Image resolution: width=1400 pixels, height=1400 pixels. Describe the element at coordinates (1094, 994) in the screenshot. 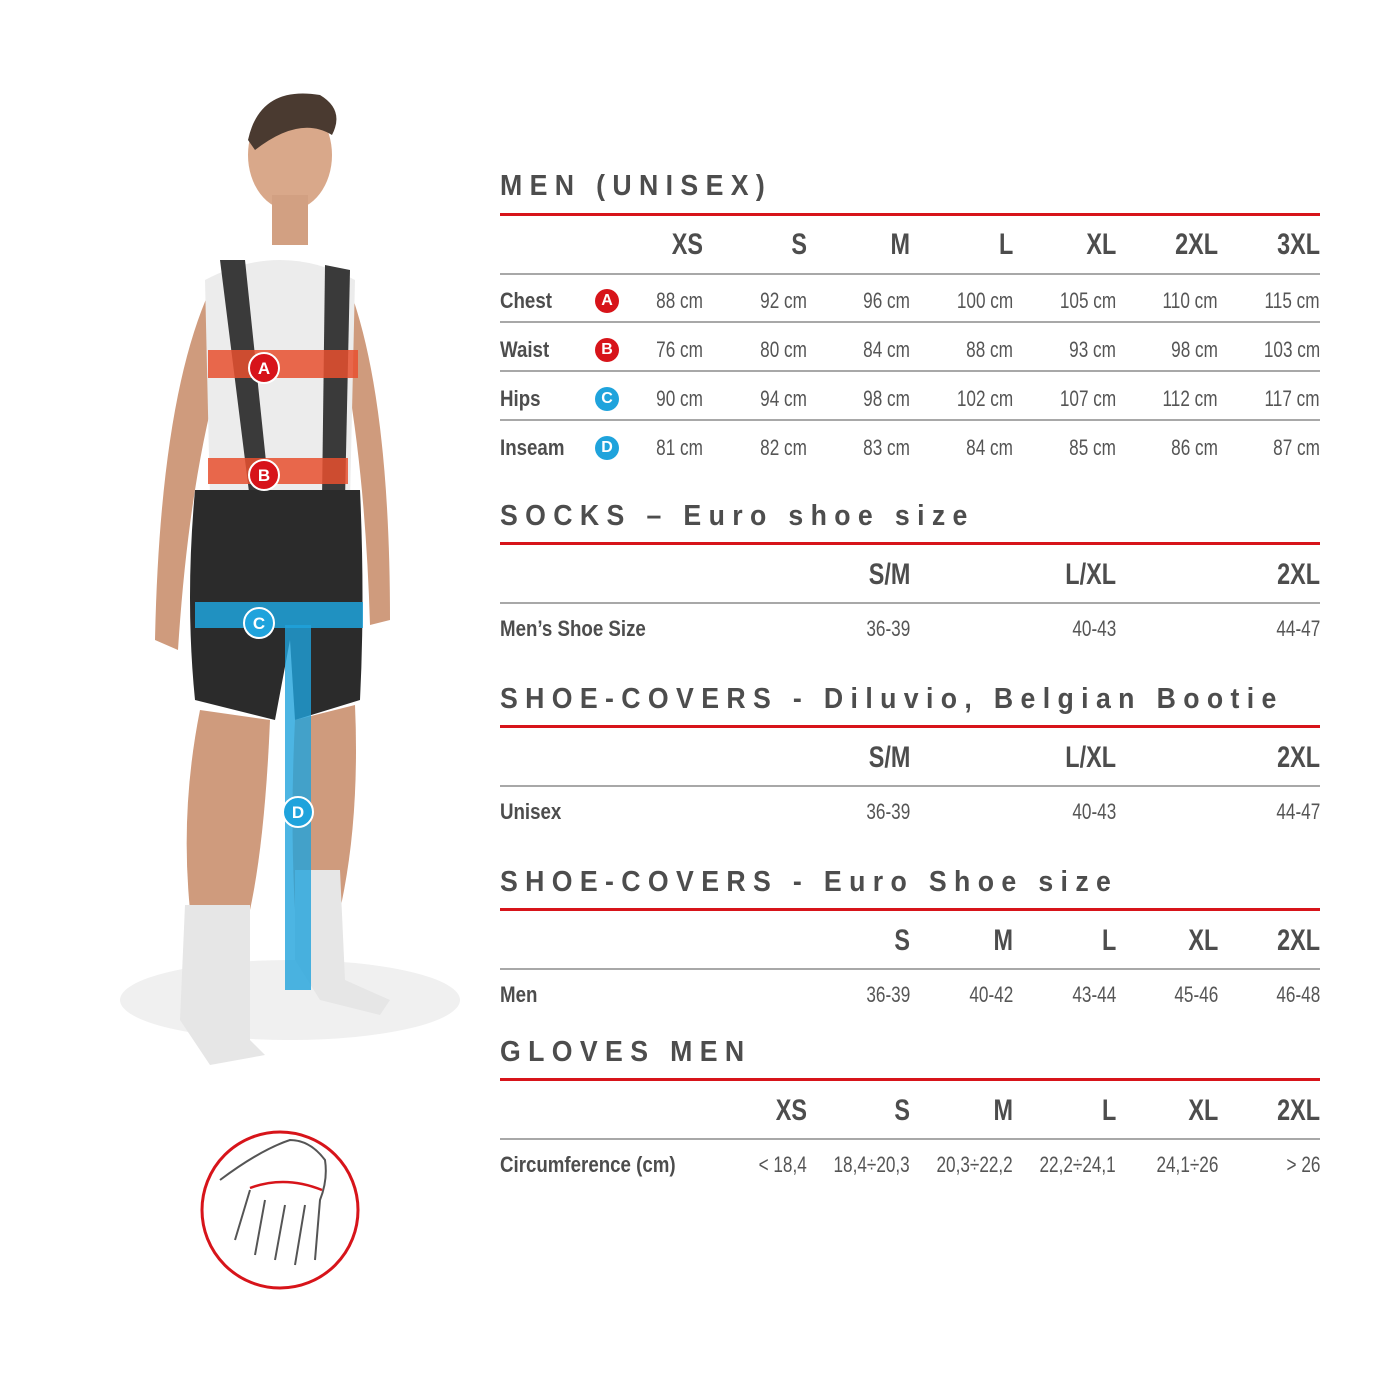

I see `value-cell: 43-44` at that location.